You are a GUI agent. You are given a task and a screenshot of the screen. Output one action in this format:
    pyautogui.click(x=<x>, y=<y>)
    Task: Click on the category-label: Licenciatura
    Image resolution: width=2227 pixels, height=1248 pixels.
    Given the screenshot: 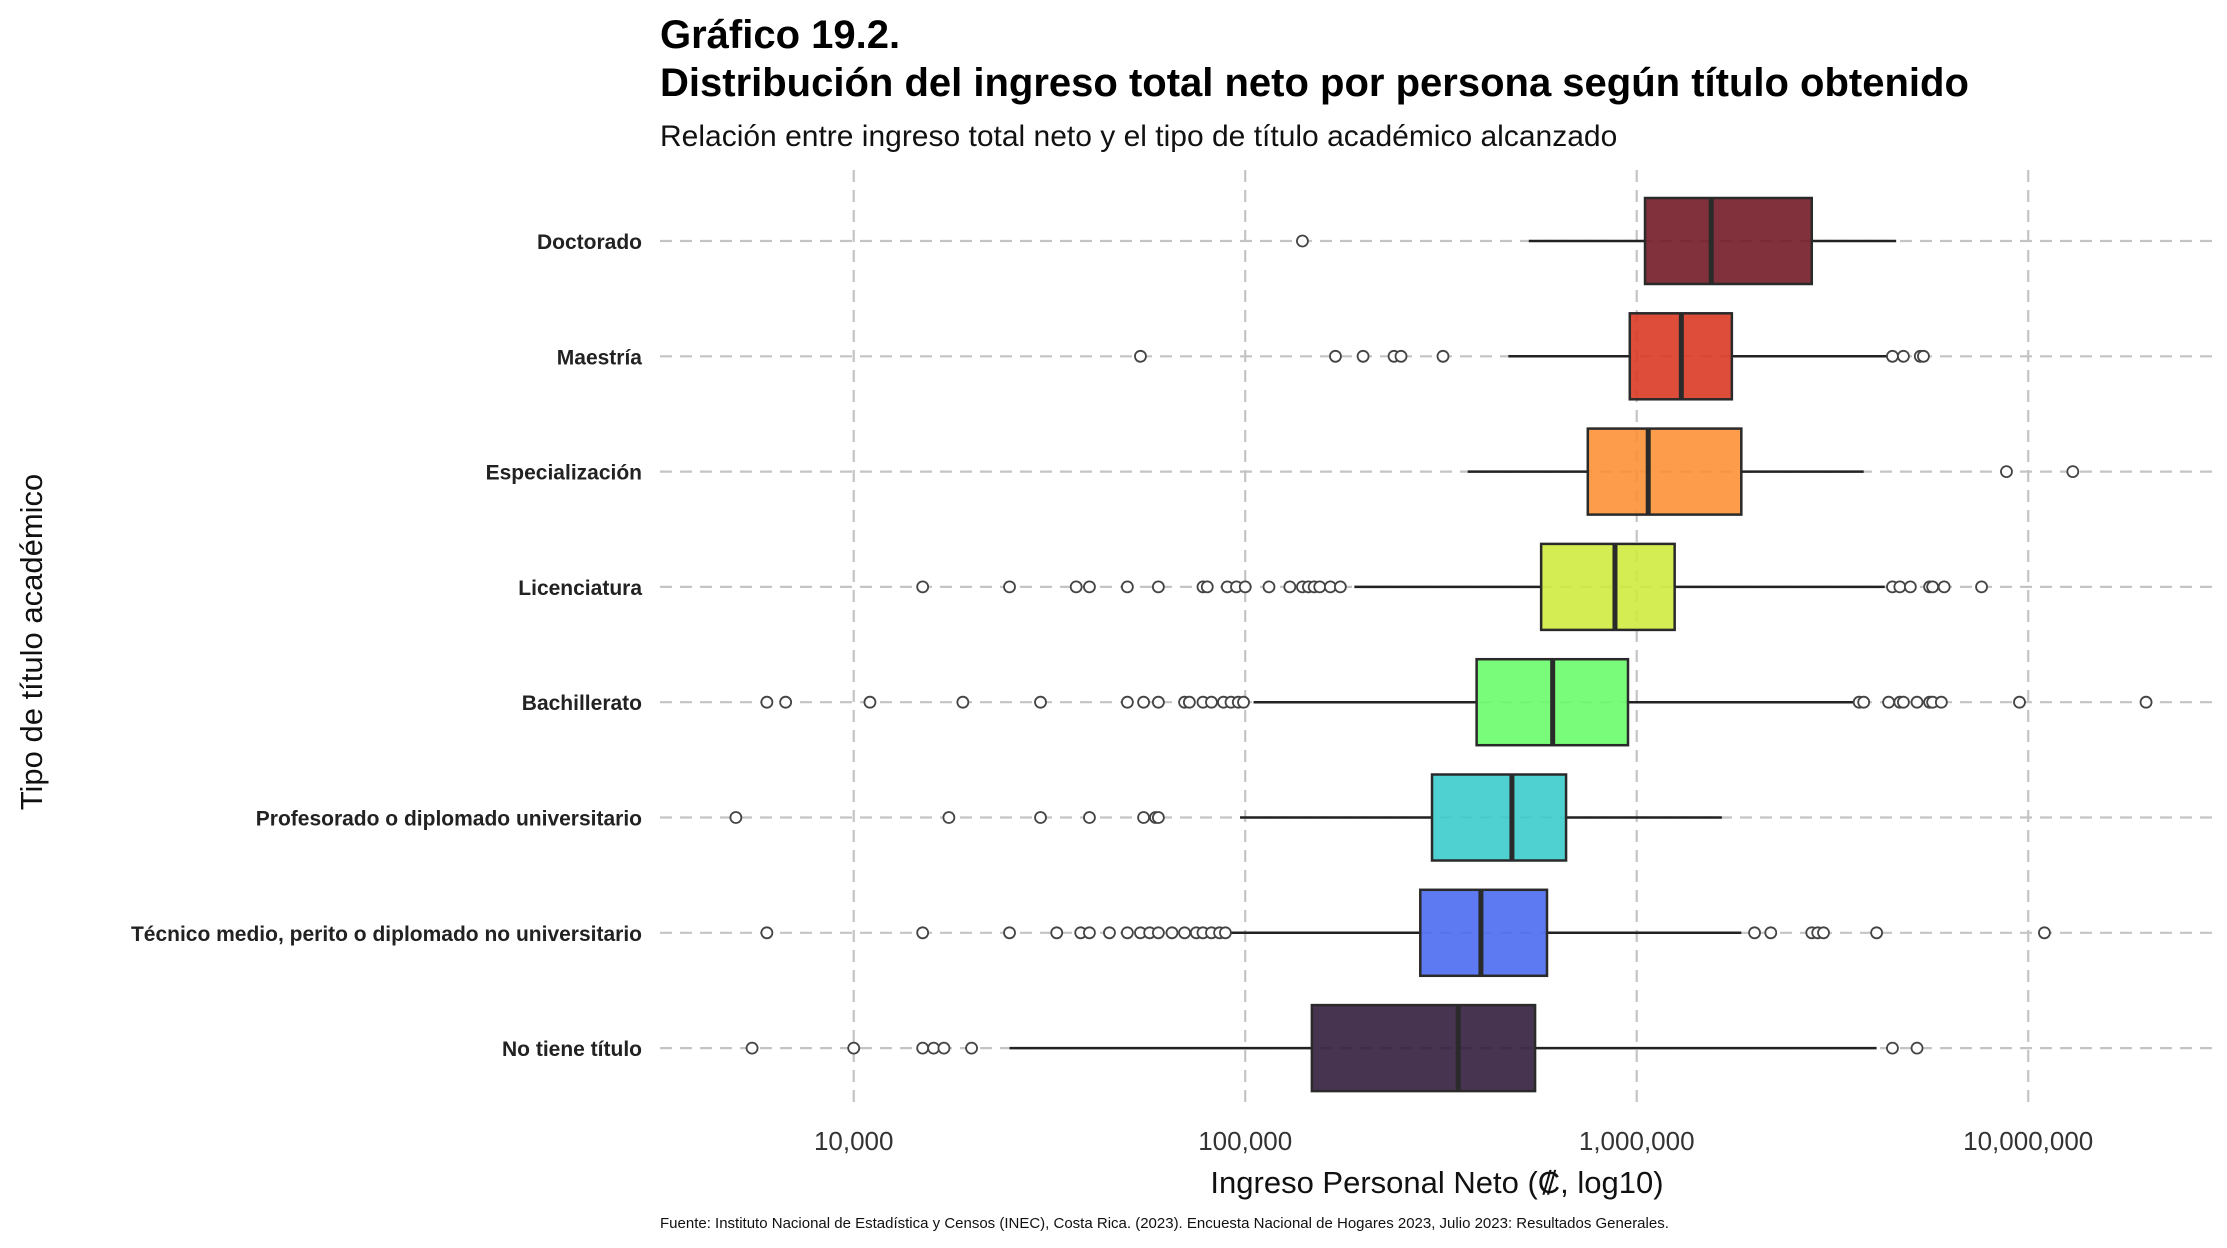 What is the action you would take?
    pyautogui.click(x=580, y=588)
    